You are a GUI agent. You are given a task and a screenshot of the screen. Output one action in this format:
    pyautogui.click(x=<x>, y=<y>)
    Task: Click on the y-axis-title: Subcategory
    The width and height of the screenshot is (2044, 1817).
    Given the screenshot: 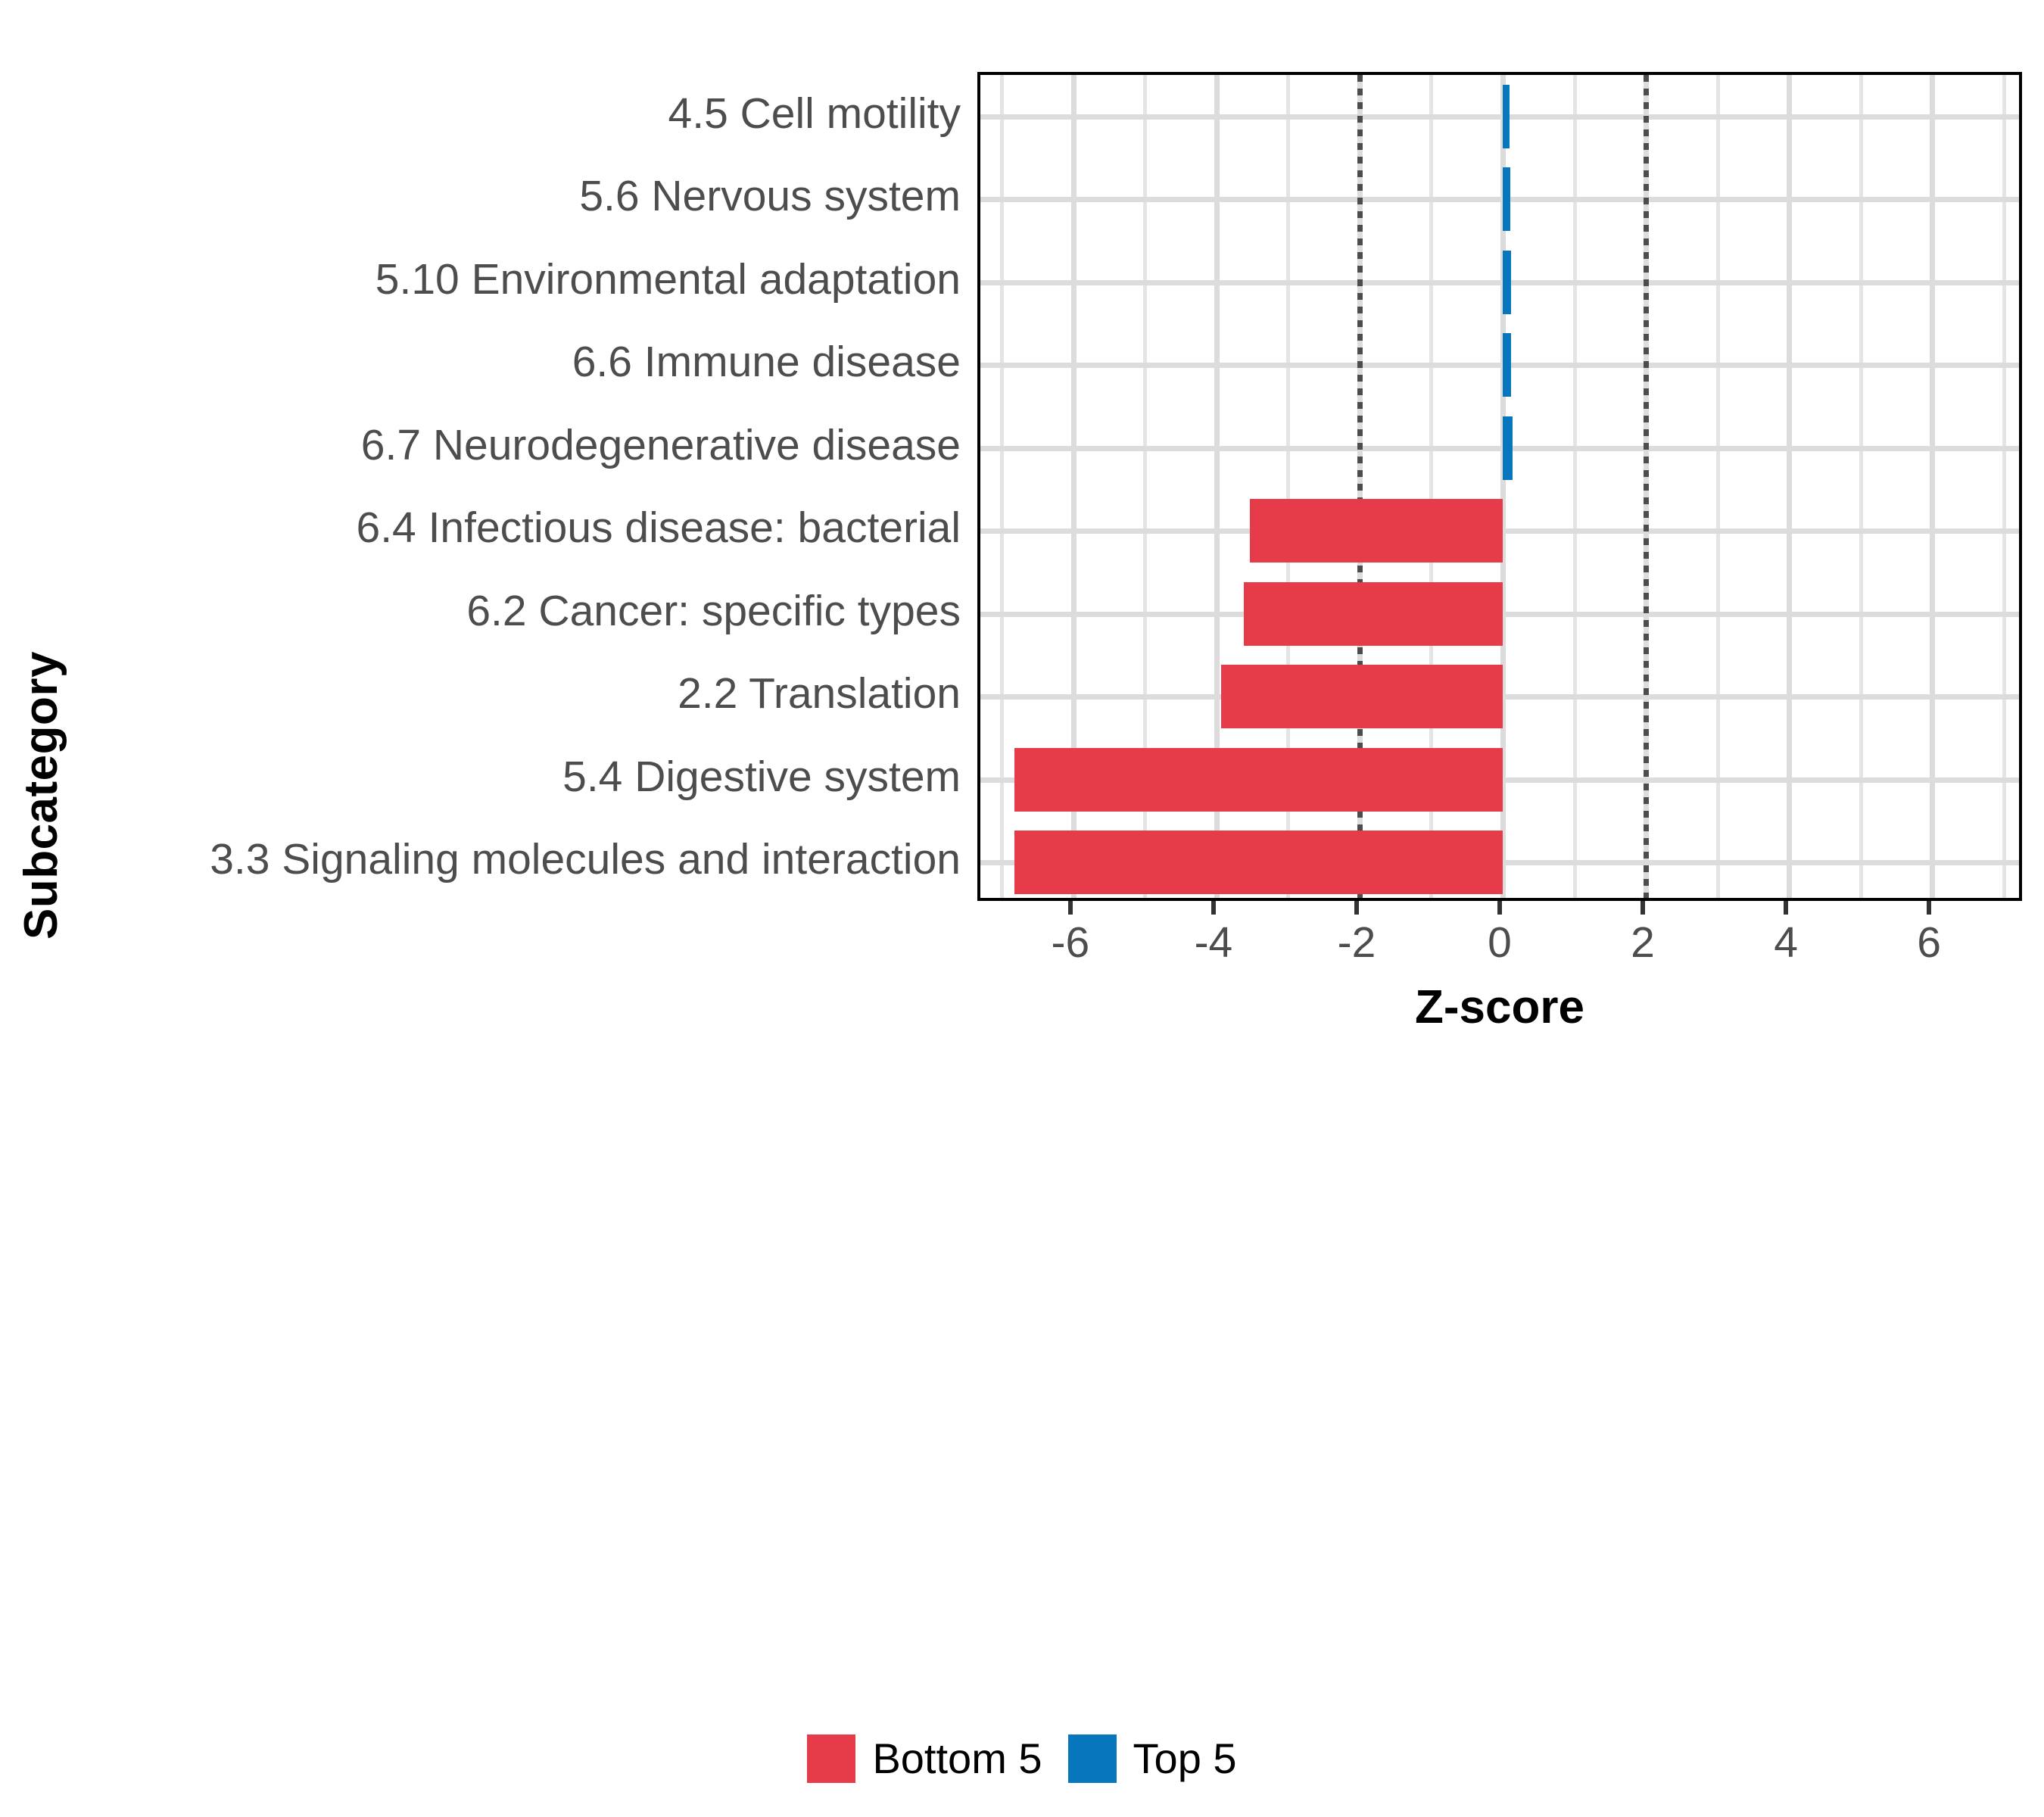 What is the action you would take?
    pyautogui.click(x=42, y=795)
    